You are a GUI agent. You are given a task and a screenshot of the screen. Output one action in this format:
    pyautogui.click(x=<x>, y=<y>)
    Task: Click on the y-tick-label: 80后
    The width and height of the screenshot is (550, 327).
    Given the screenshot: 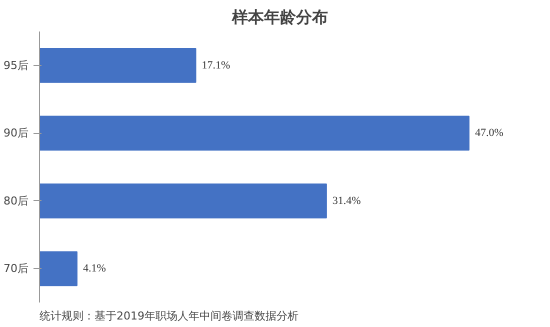 What is the action you would take?
    pyautogui.click(x=16, y=201)
    